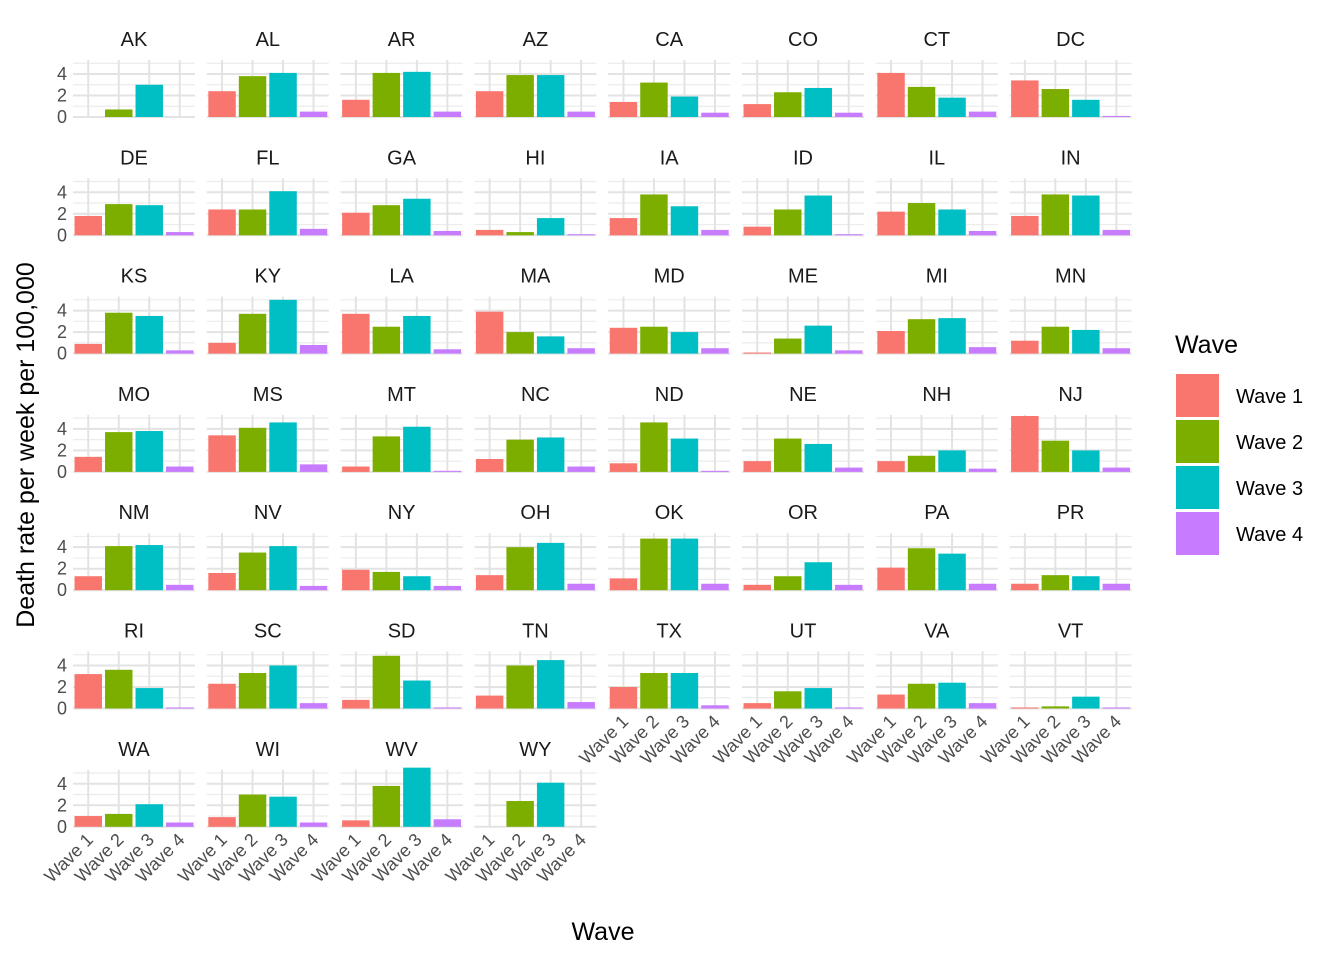  What do you see at coordinates (62, 547) in the screenshot?
I see `y-tick-label-nm-4: 4` at bounding box center [62, 547].